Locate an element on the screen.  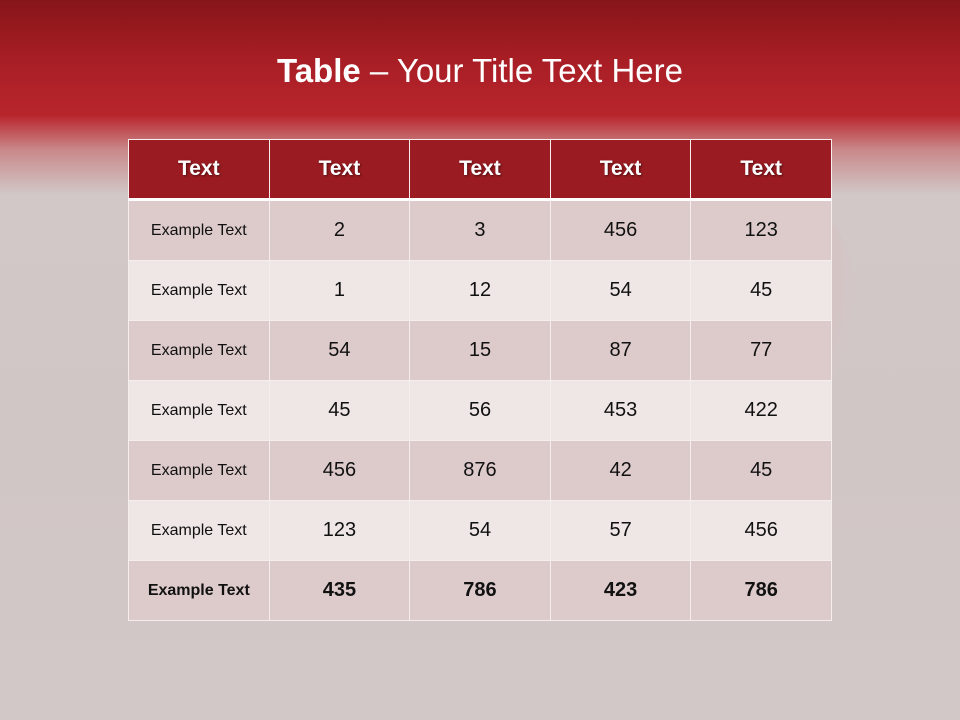
table-row: Example Text 45 56 453 422 is located at coordinates (480, 410).